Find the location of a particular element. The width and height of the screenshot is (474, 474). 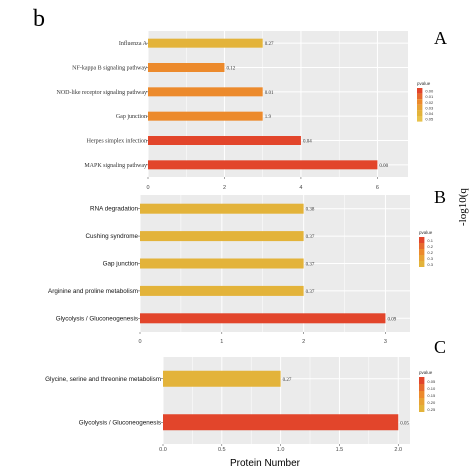

x-tick-label: 1.0 is located at coordinates (281, 450).